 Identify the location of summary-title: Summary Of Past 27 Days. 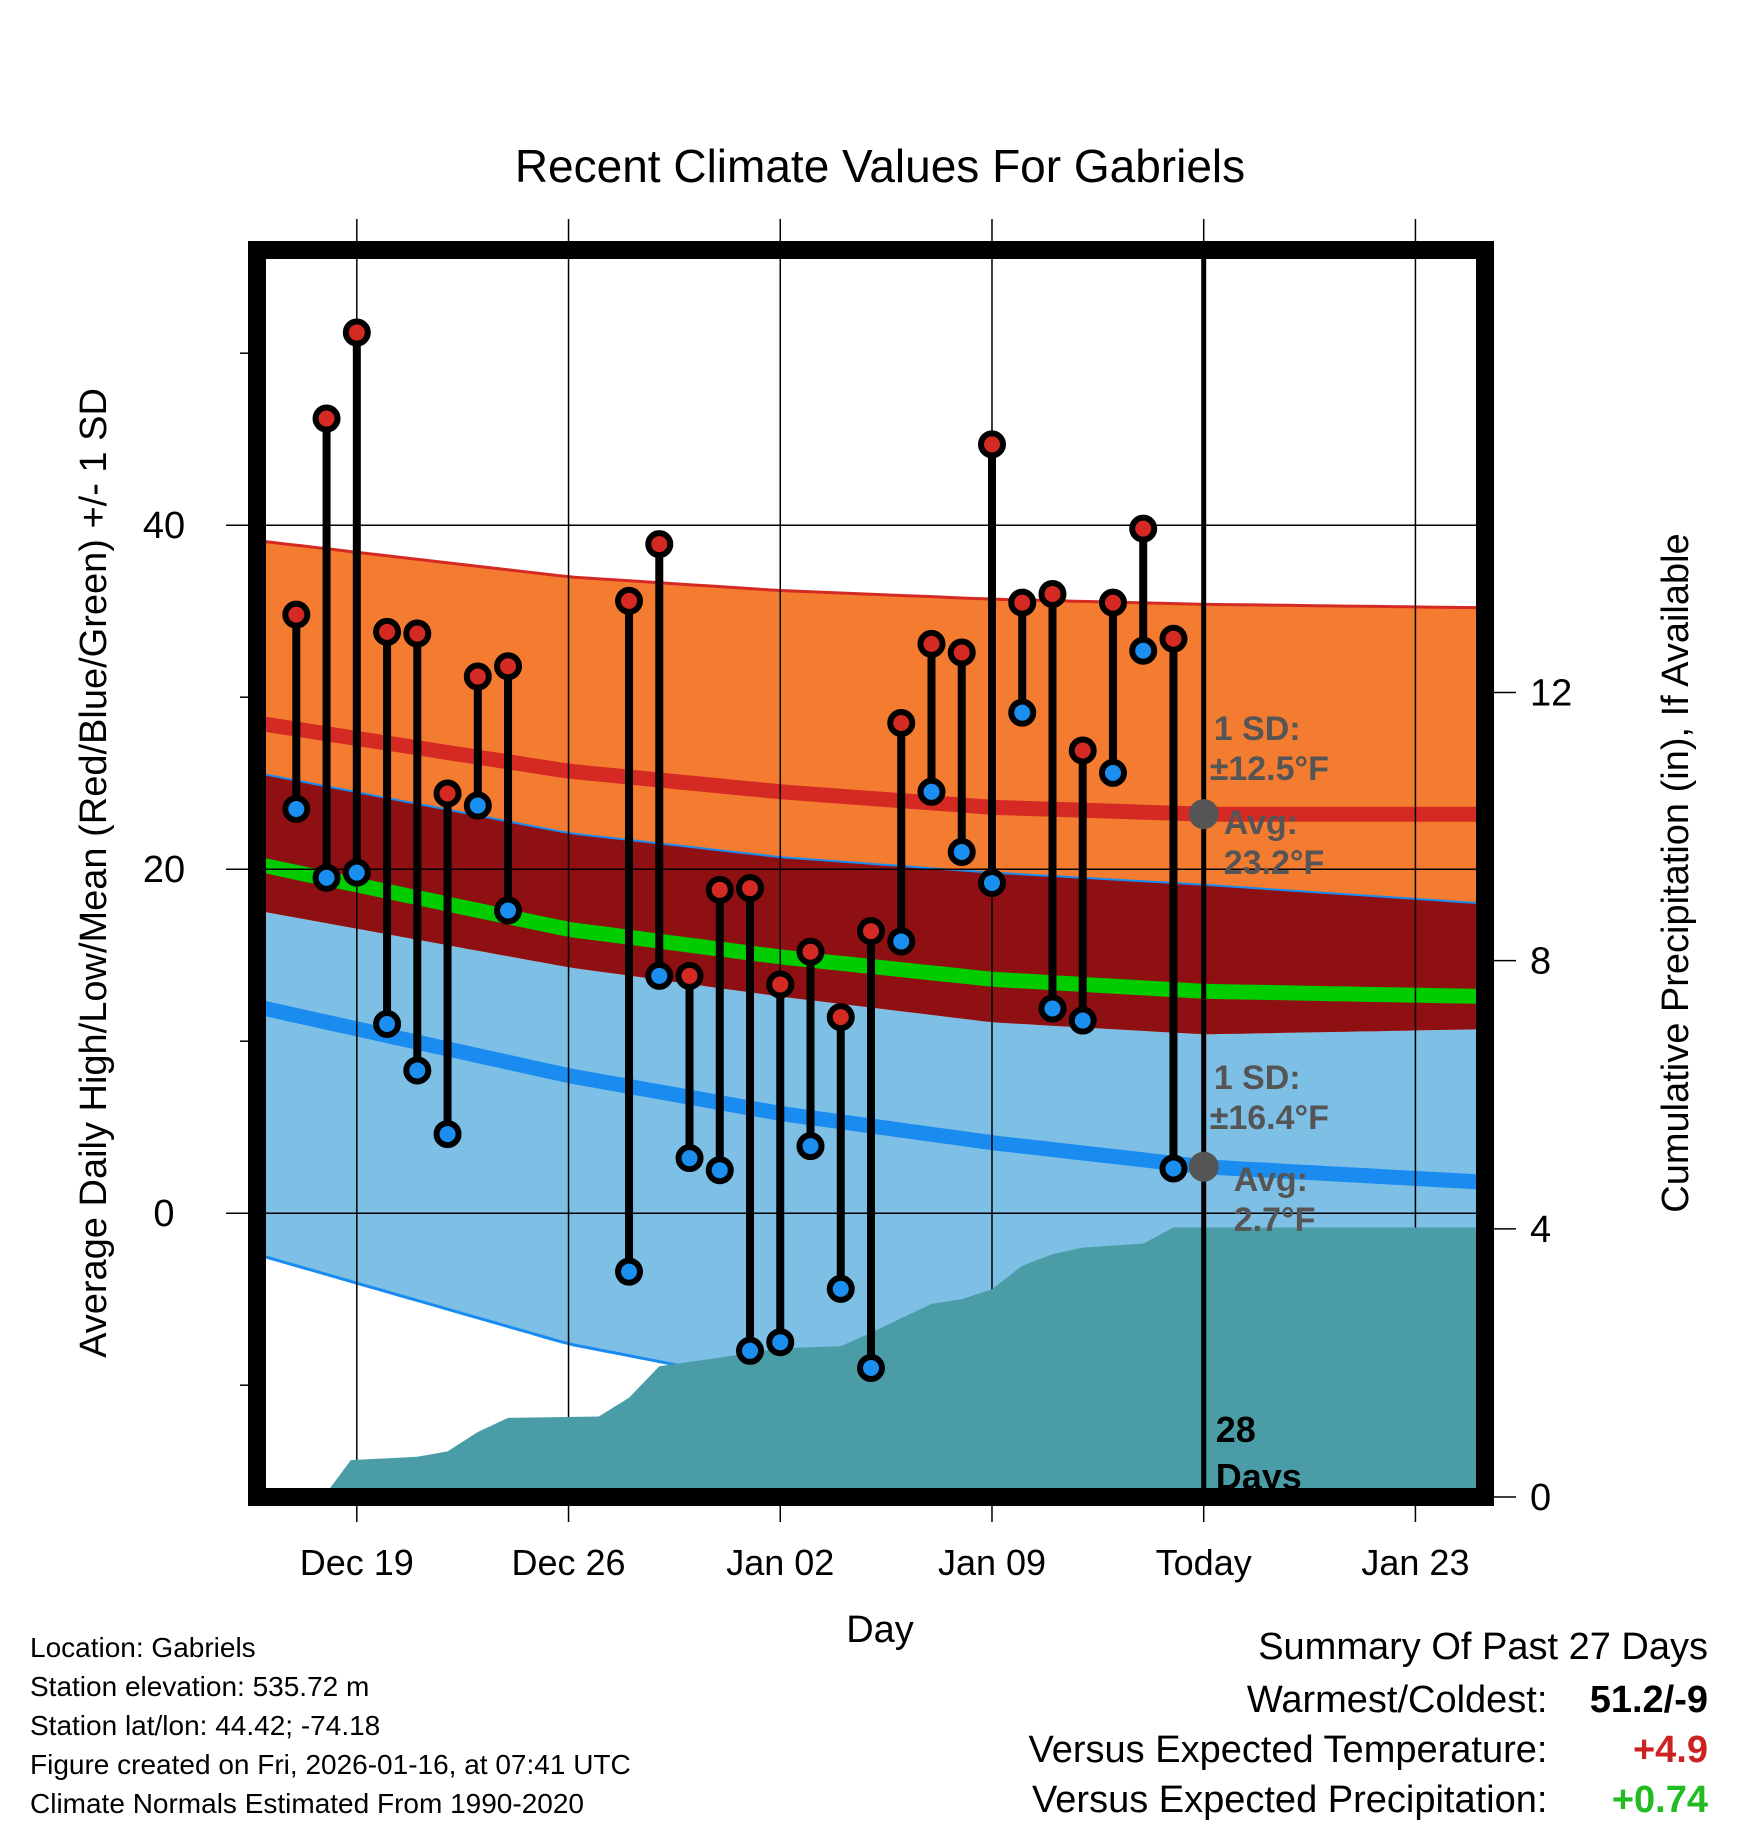
(1483, 1647).